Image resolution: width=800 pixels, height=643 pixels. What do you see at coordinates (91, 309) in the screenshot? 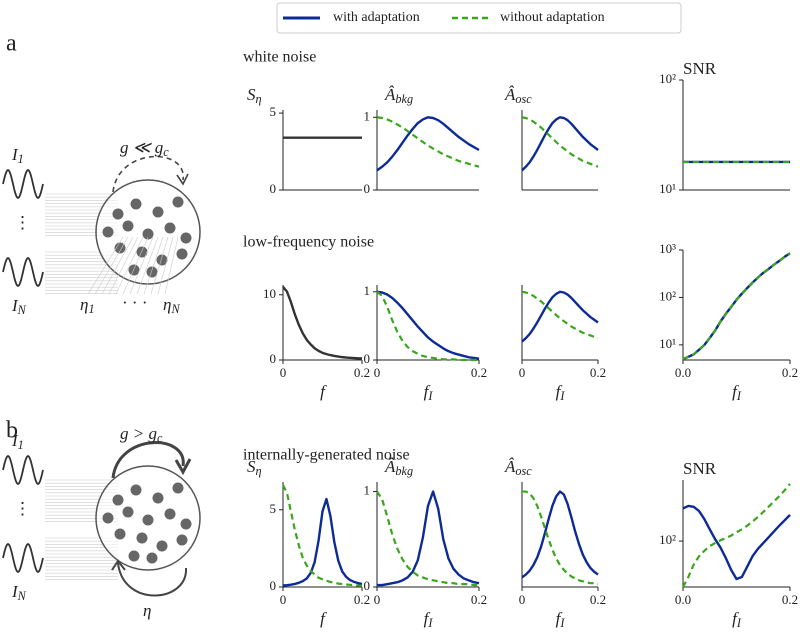
I see `noise-label-sub: 1` at bounding box center [91, 309].